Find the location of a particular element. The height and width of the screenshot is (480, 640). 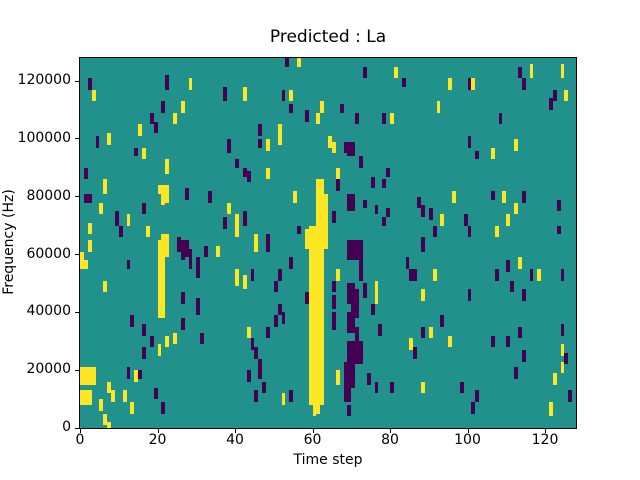

x-tick-label: 80 is located at coordinates (390, 440).